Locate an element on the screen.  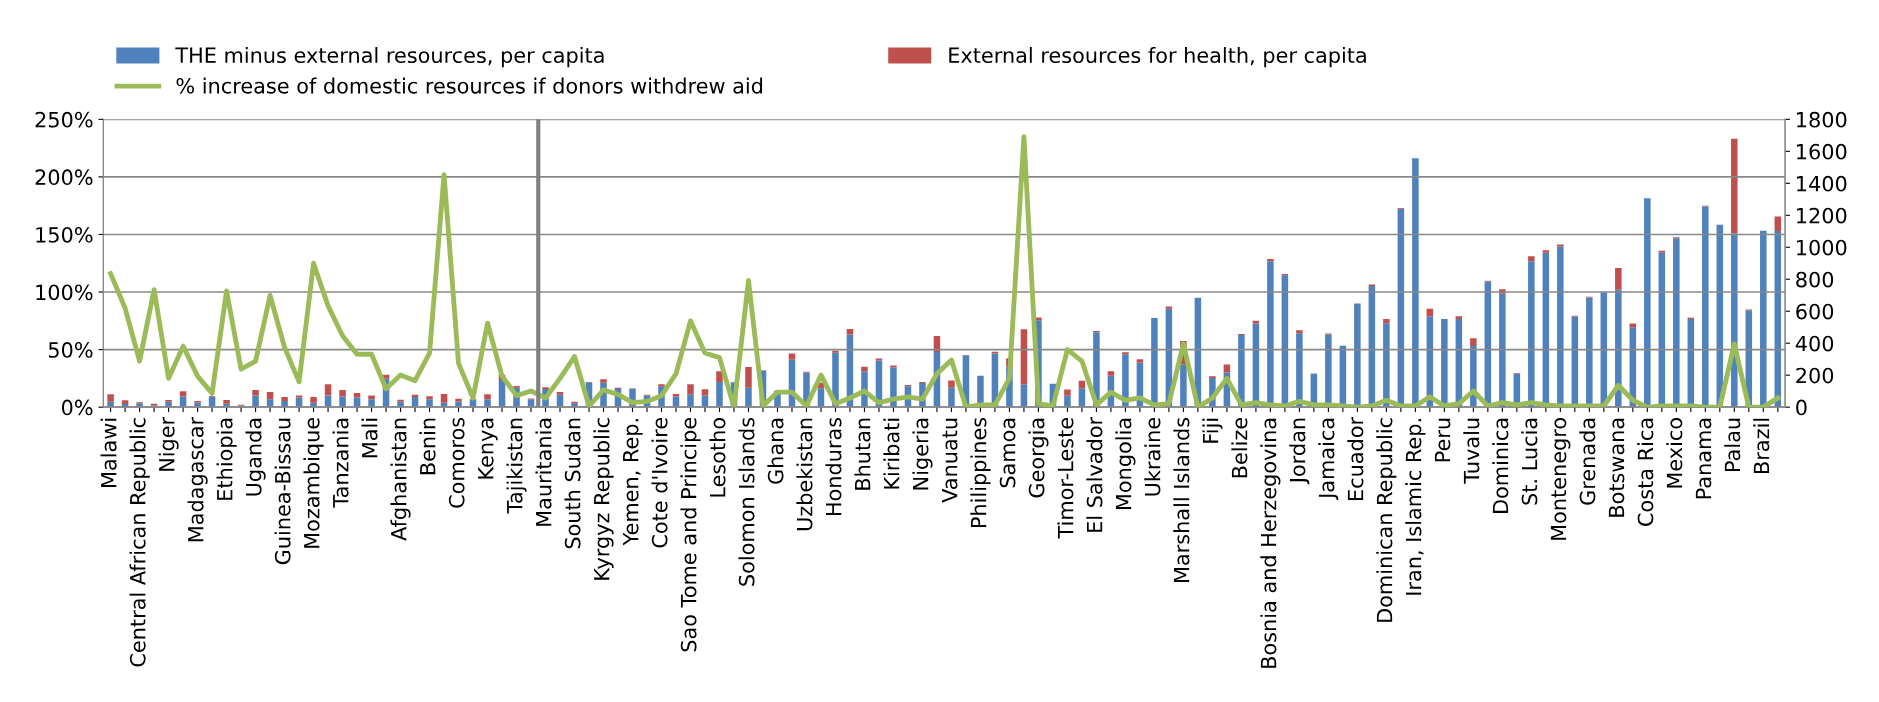
x-tick-label: Guinea-Bissau is located at coordinates (282, 491).